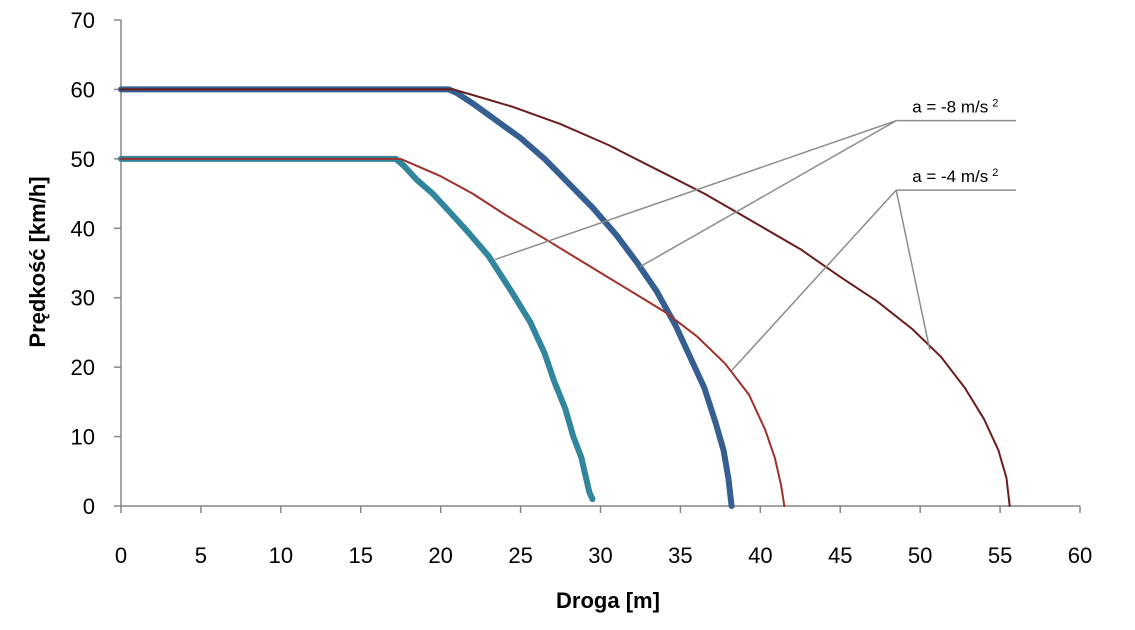 This screenshot has height=630, width=1135. What do you see at coordinates (920, 555) in the screenshot?
I see `x-tick-label: 50` at bounding box center [920, 555].